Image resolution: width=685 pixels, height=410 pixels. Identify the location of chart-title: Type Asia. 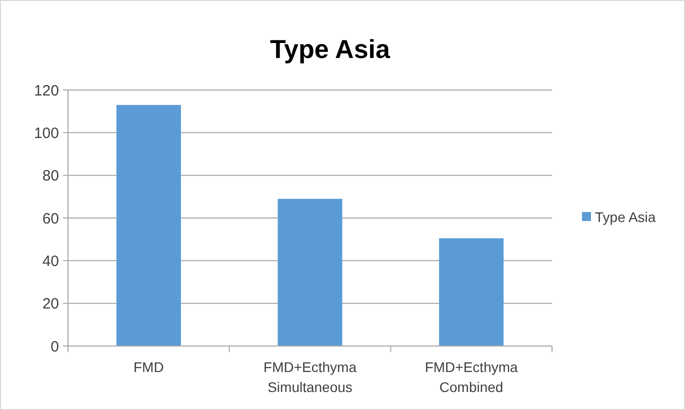
(330, 49).